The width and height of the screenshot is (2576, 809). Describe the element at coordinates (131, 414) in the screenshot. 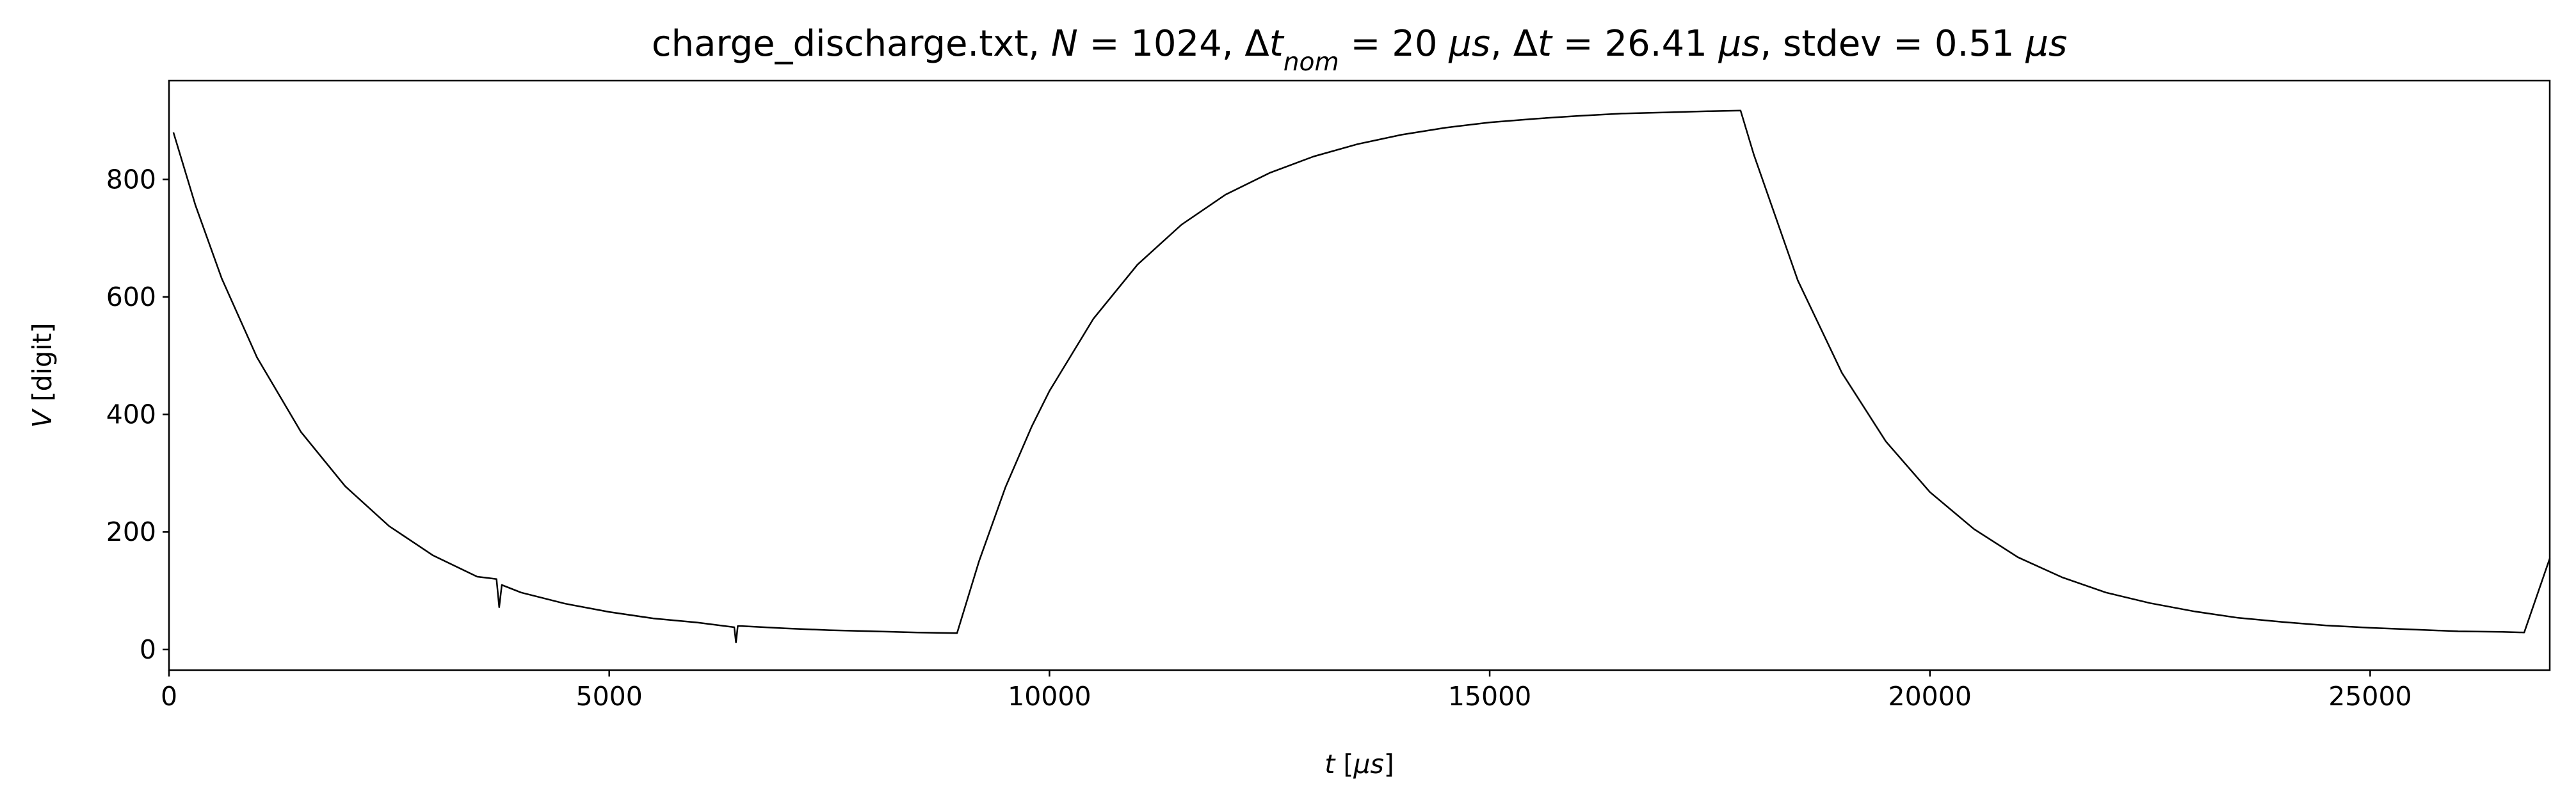

I see `y-tick-label: 400` at that location.